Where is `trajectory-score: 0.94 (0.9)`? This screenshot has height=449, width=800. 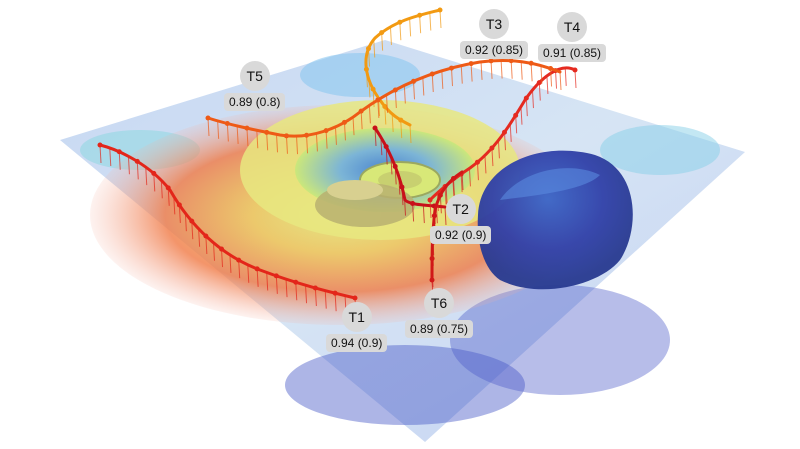
trajectory-score: 0.94 (0.9) is located at coordinates (357, 343).